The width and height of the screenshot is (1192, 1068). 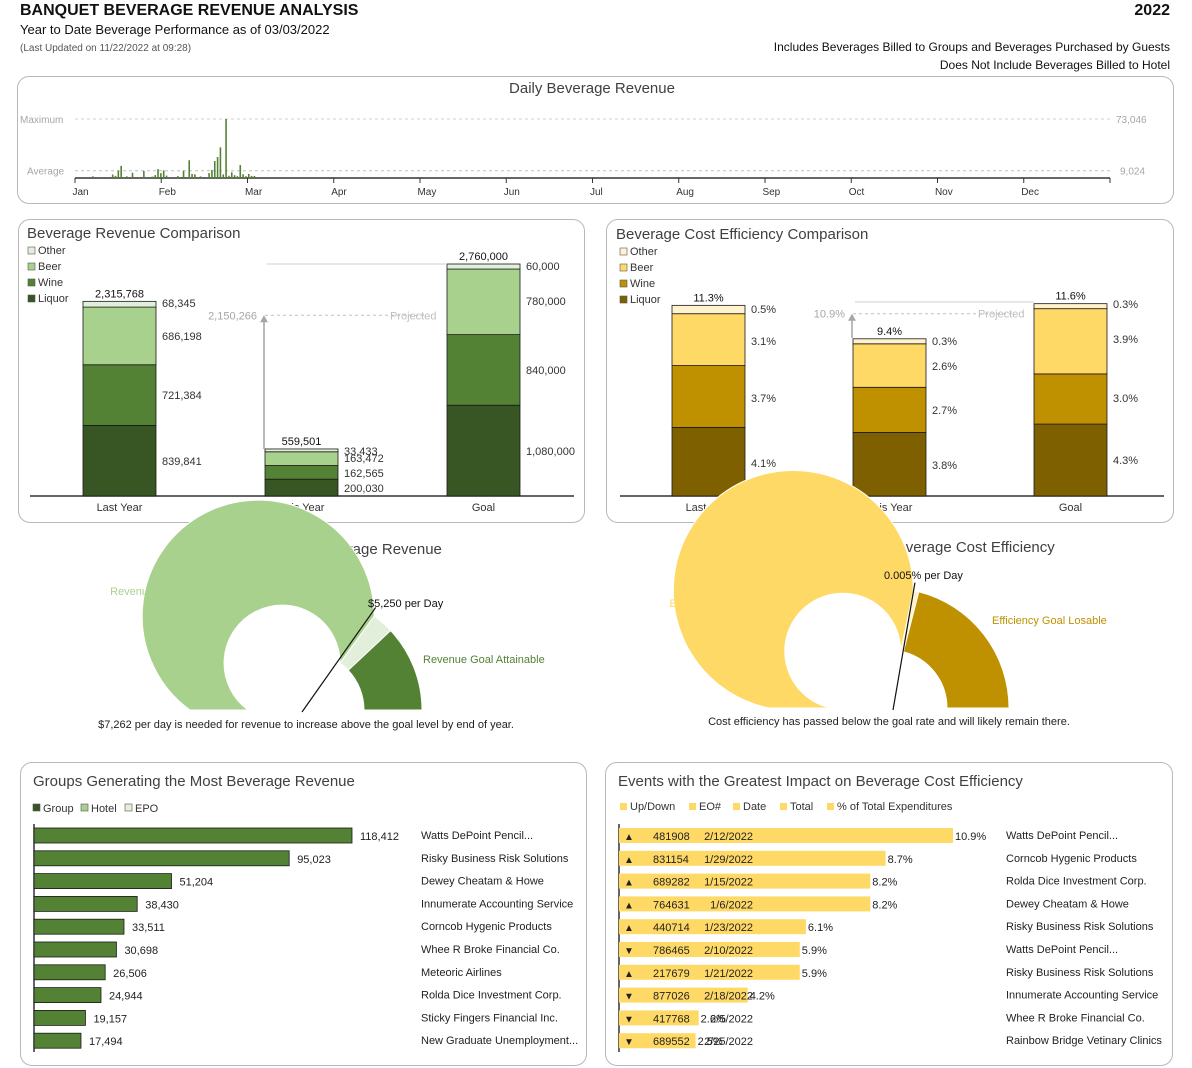 What do you see at coordinates (884, 883) in the screenshot?
I see `events-pct-label: 8.2%` at bounding box center [884, 883].